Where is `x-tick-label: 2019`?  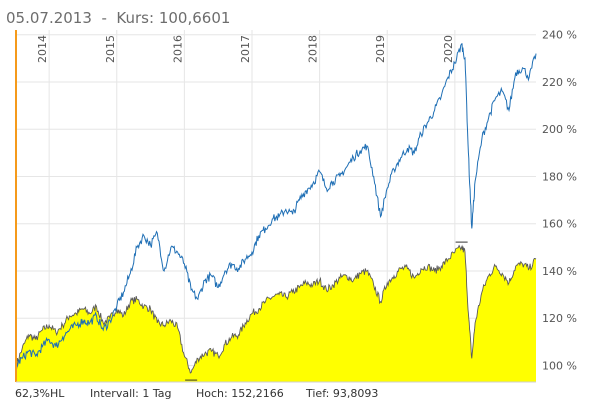
x-tick-label: 2019 is located at coordinates (380, 49).